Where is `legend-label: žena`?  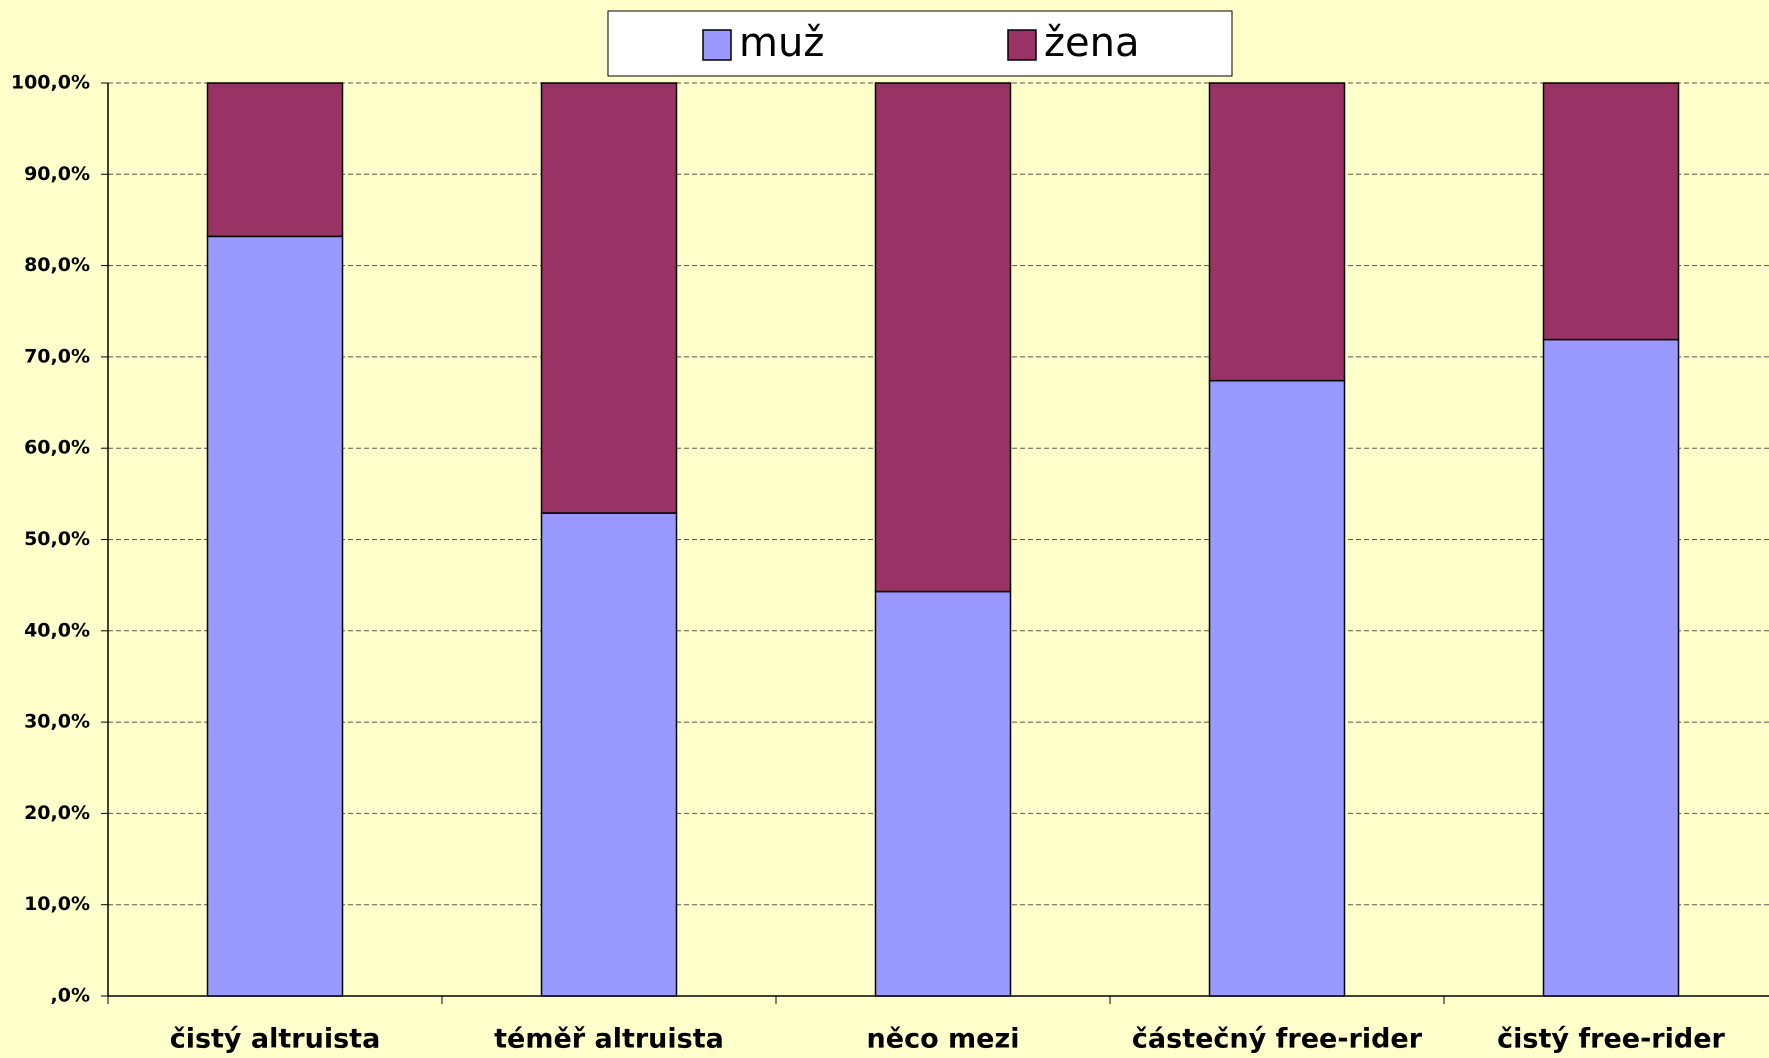
legend-label: žena is located at coordinates (1091, 43).